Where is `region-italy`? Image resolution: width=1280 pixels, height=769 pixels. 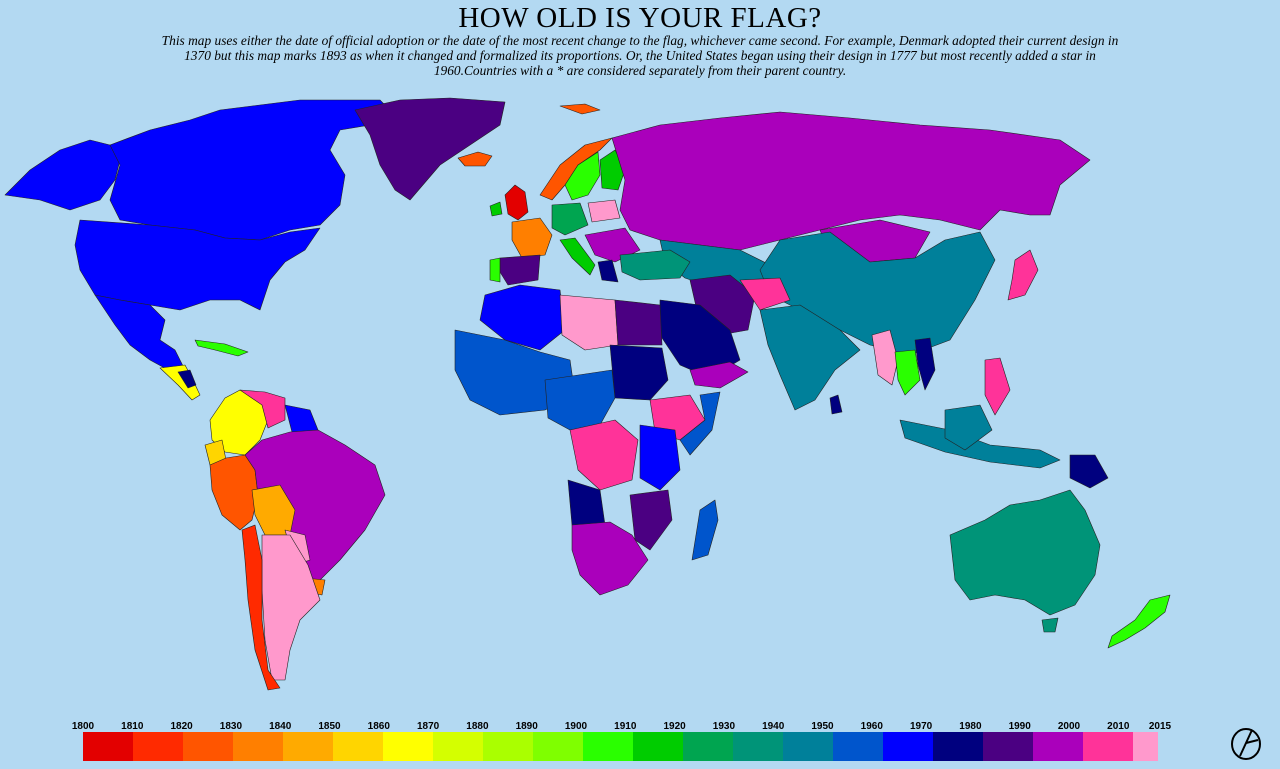 region-italy is located at coordinates (577, 256).